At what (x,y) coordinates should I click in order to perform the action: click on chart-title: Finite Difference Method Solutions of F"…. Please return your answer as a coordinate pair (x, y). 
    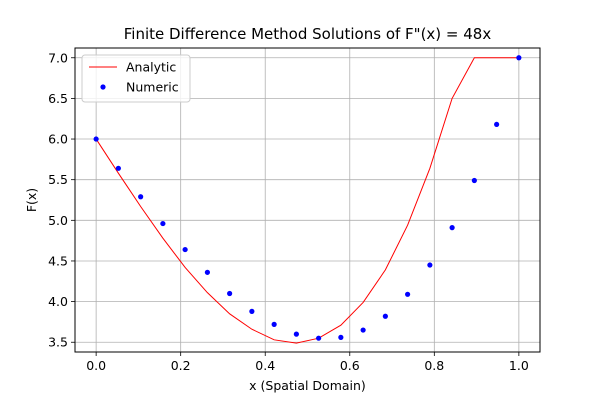
    Looking at the image, I should click on (308, 34).